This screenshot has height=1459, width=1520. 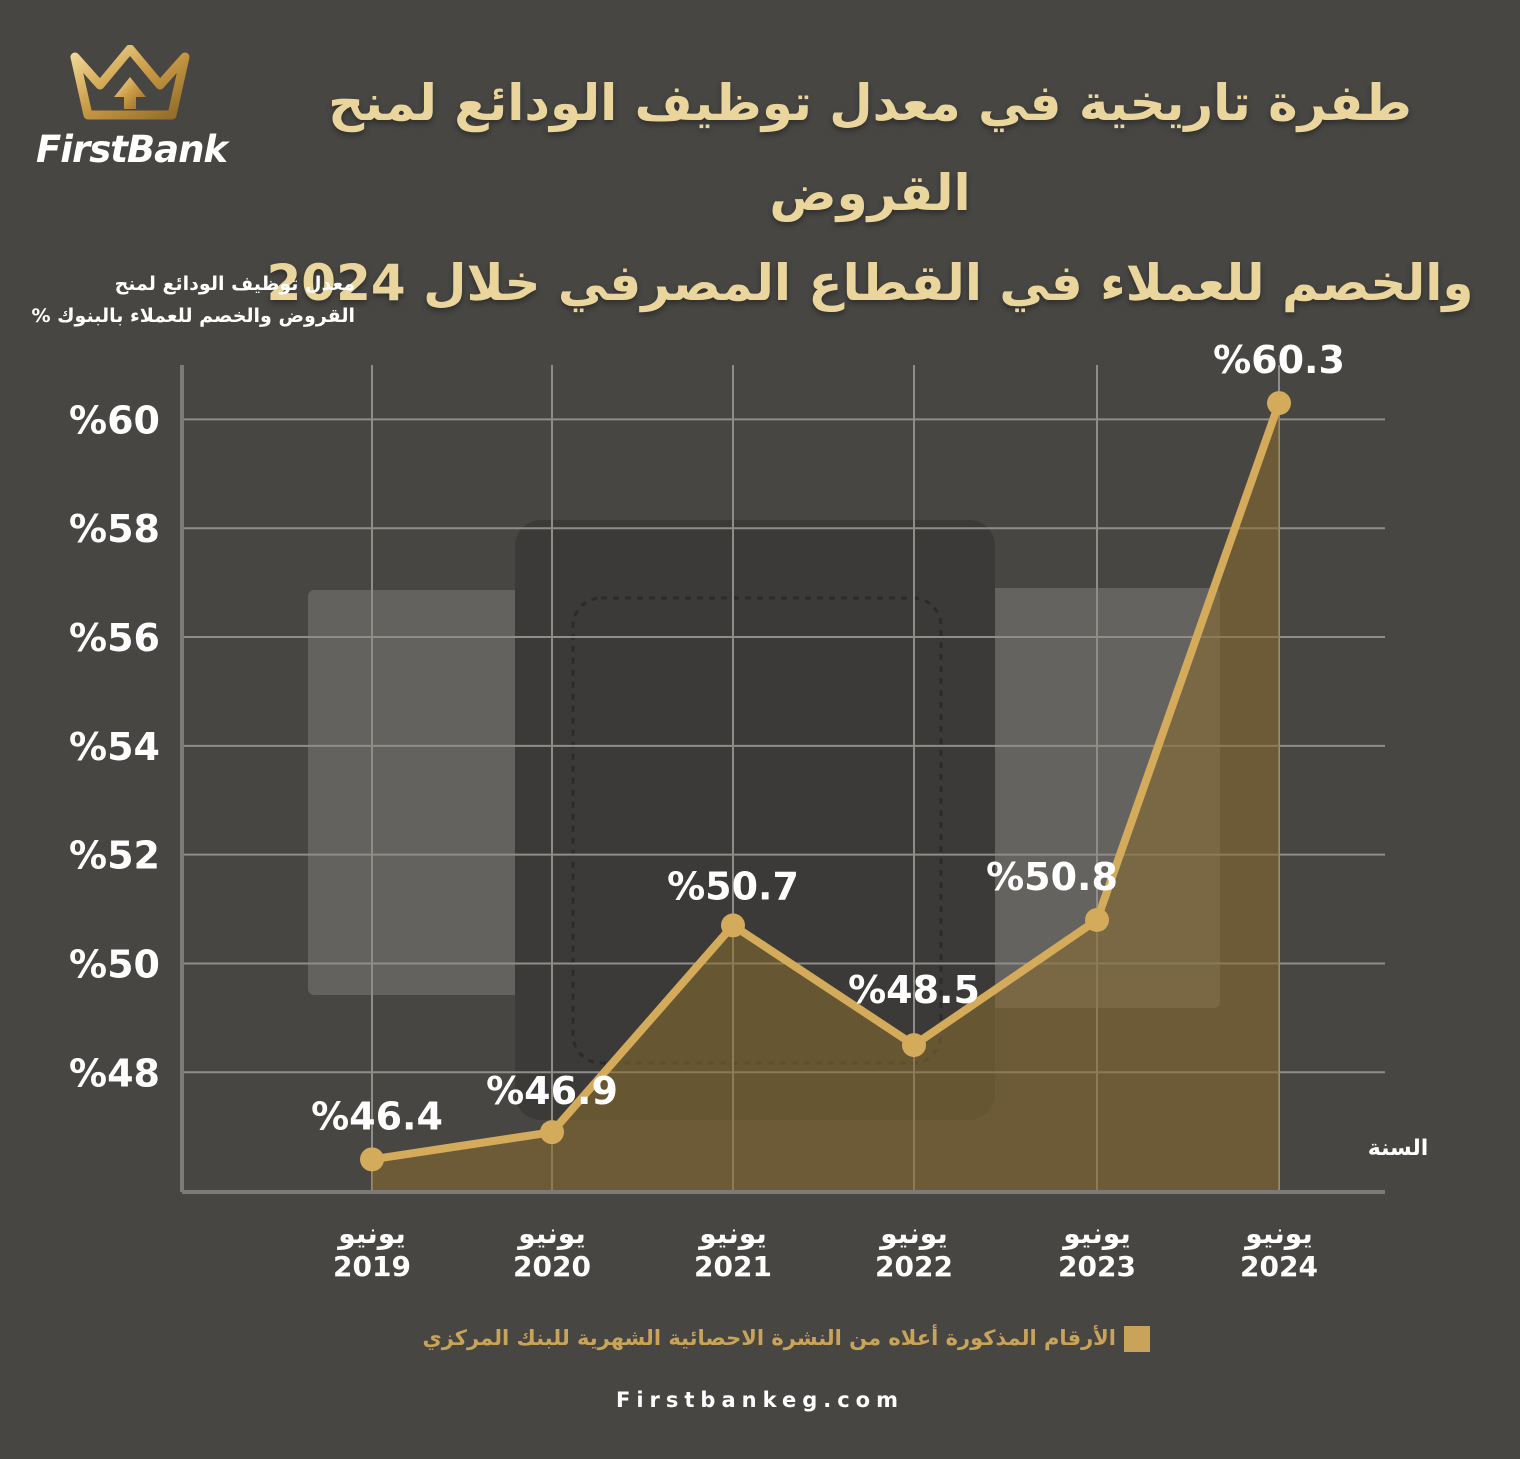 I want to click on website-url: Firstbankeg.com, so click(x=759, y=1400).